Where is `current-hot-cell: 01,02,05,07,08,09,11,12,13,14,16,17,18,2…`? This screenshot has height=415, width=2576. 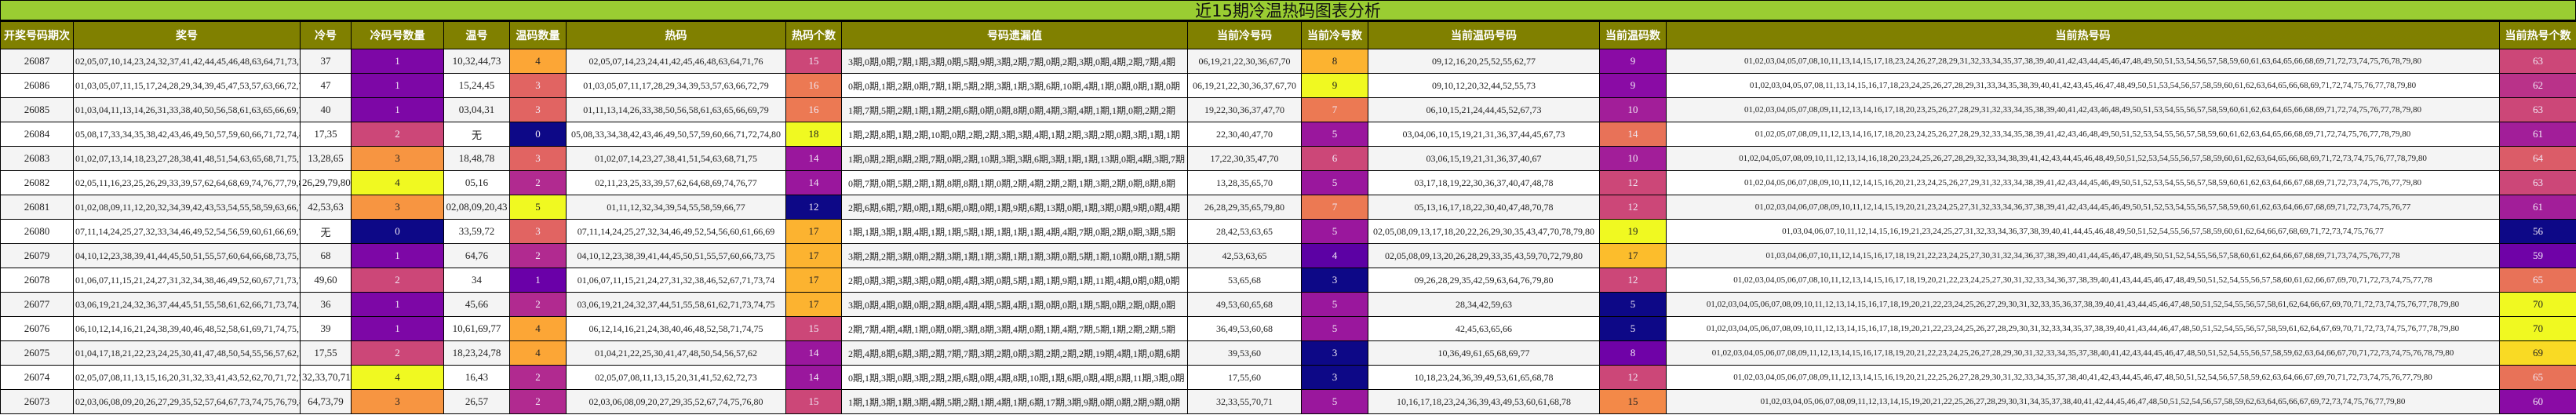 current-hot-cell: 01,02,05,07,08,09,11,12,13,14,16,17,18,2… is located at coordinates (2083, 135).